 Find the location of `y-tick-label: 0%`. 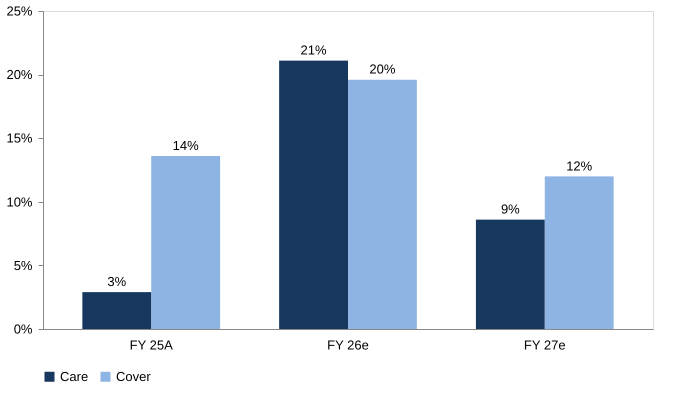

y-tick-label: 0% is located at coordinates (23, 329).